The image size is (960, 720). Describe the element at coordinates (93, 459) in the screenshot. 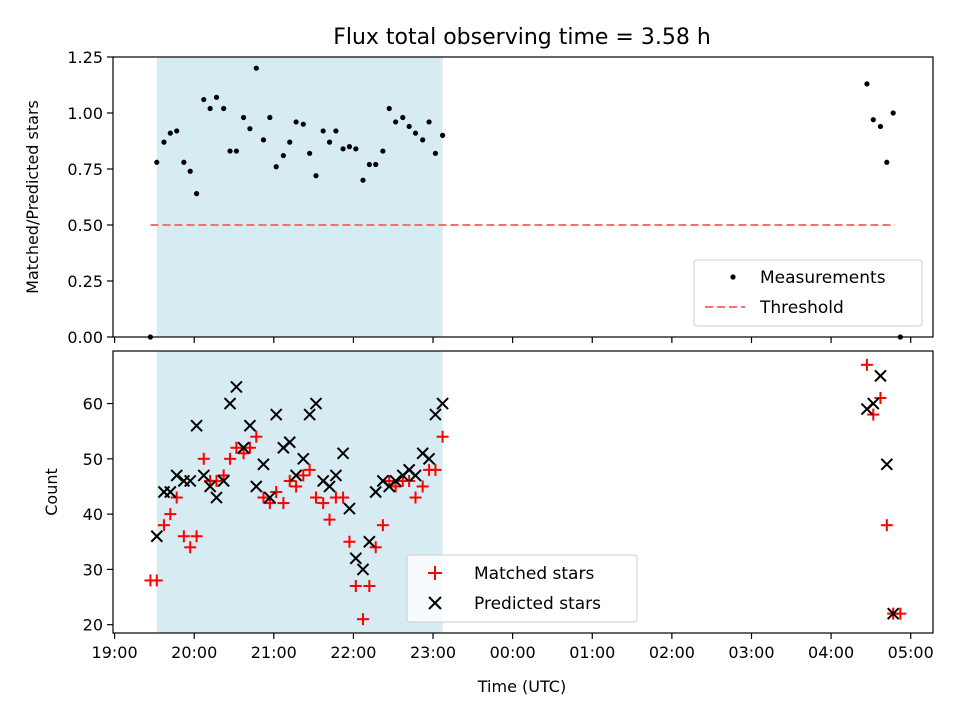

I see `count-y-tick-label: 50` at that location.